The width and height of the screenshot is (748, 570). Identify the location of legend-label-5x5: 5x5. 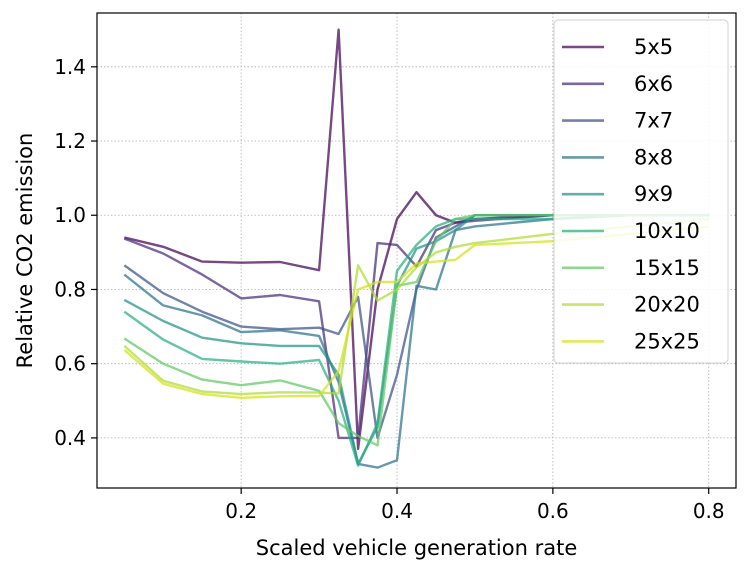
(653, 47).